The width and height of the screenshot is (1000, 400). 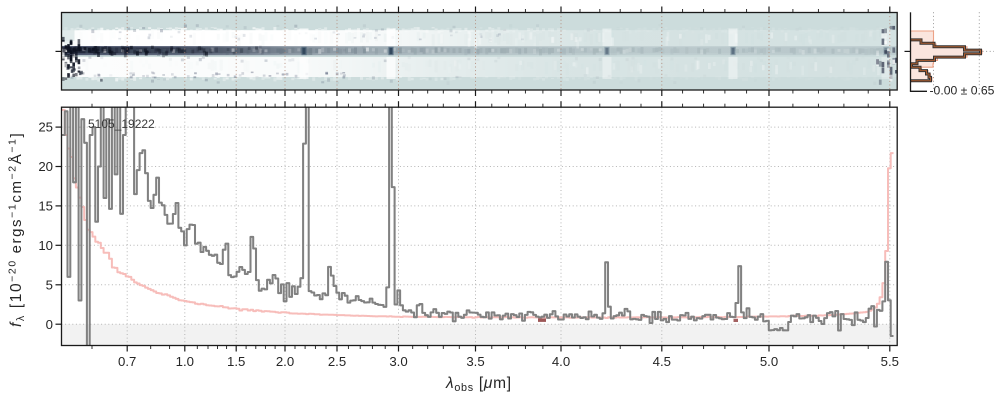 I want to click on svg-text: 4.0, so click(x=561, y=361).